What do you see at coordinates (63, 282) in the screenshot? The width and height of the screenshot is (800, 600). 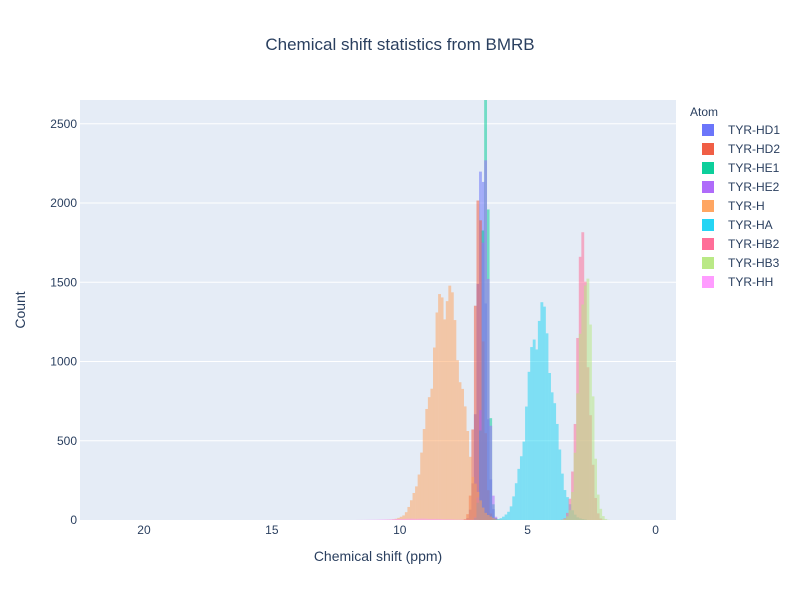 I see `y-tick-label: 1500` at bounding box center [63, 282].